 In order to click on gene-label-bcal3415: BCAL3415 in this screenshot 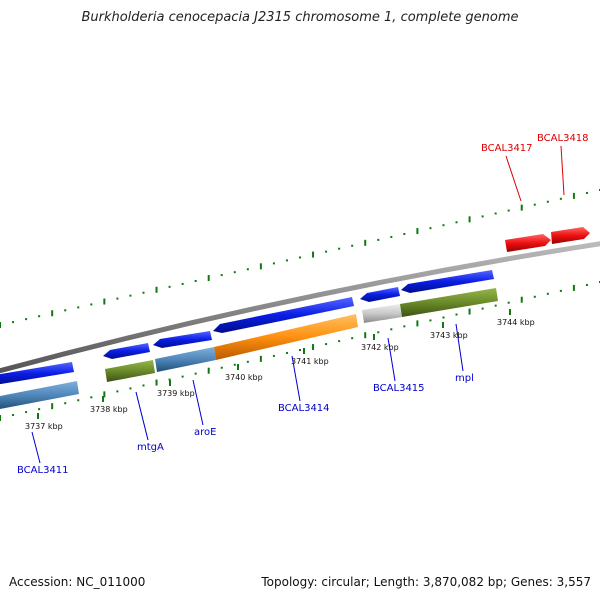, I will do `click(399, 388)`.